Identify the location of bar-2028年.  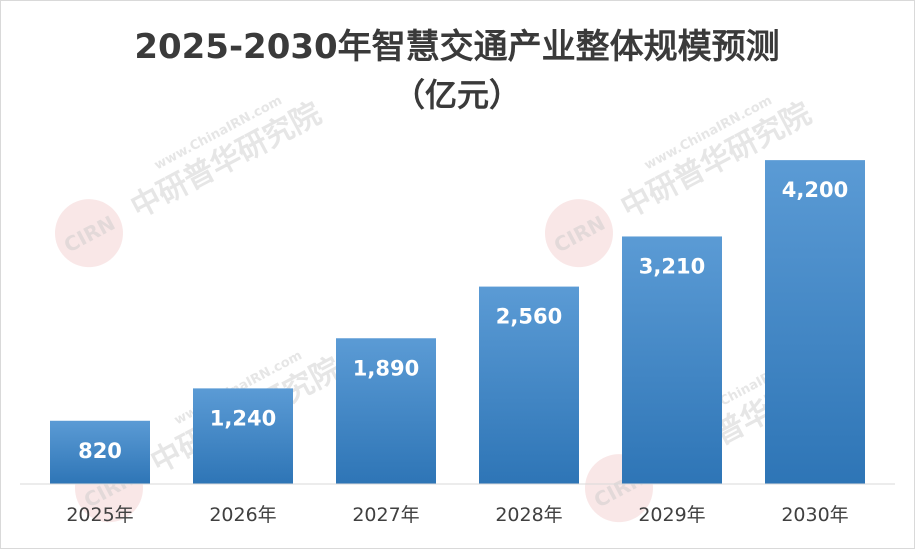
(529, 385).